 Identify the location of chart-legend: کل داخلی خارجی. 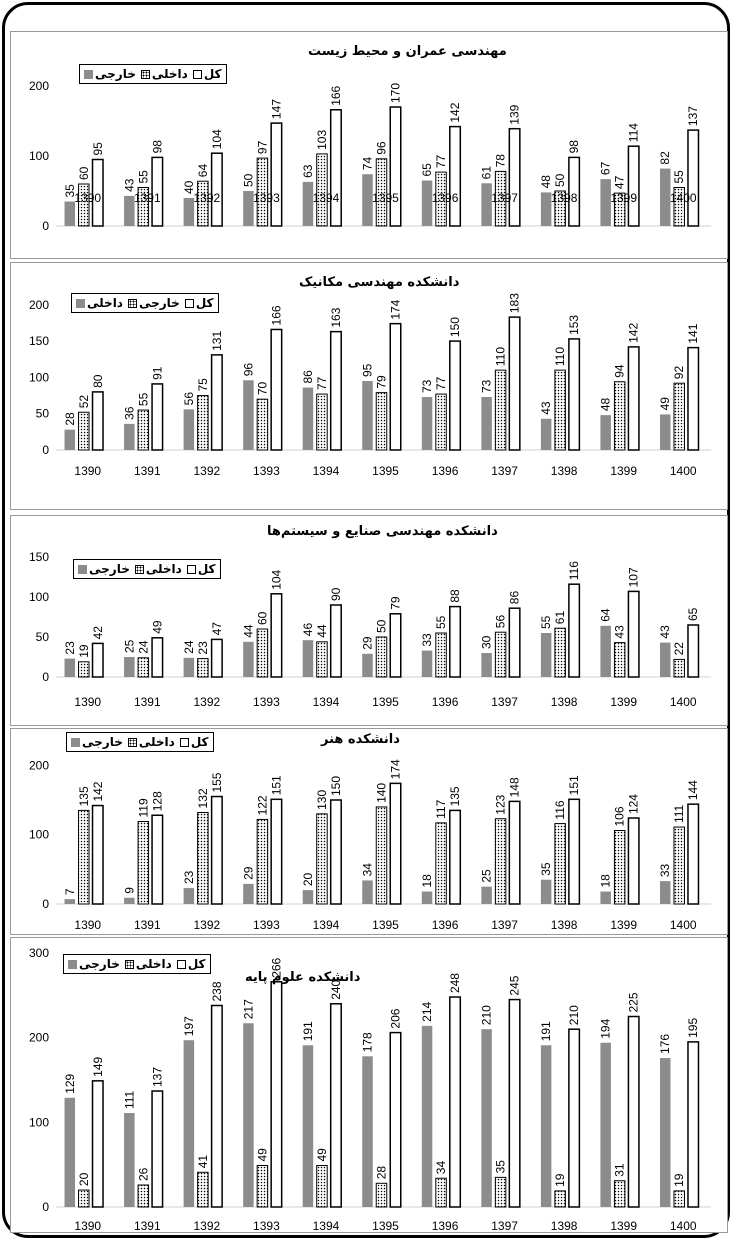
(140, 742).